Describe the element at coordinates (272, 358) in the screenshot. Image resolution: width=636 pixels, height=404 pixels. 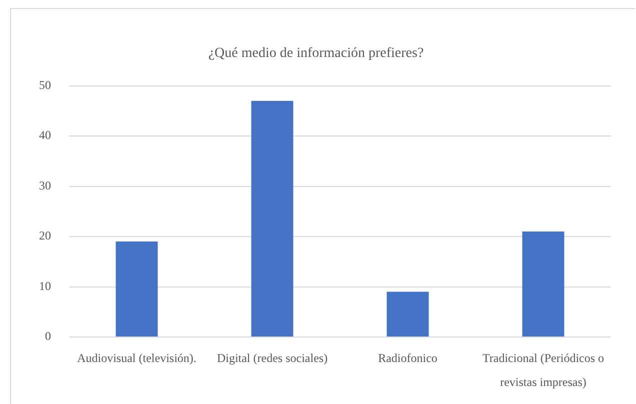
I see `x-tick-label: Digital (redes sociales)` at that location.